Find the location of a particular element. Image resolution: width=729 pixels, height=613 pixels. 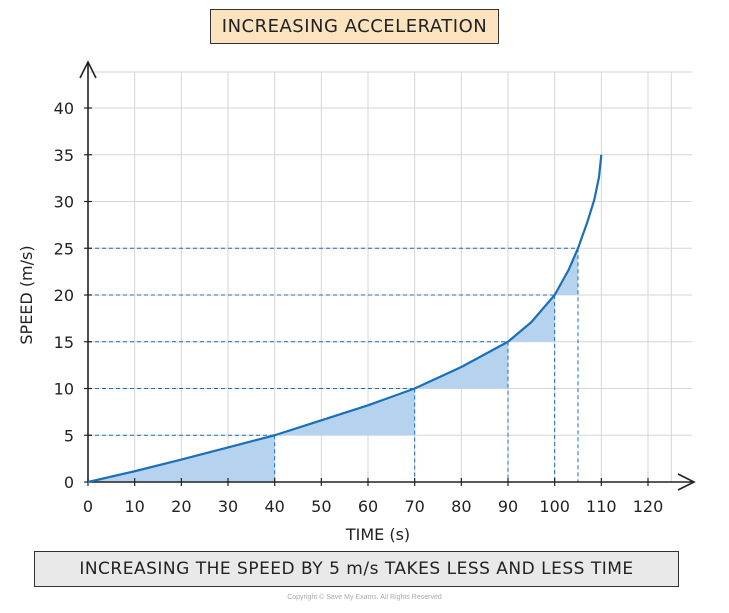

x-tick-label: 100 is located at coordinates (554, 506).